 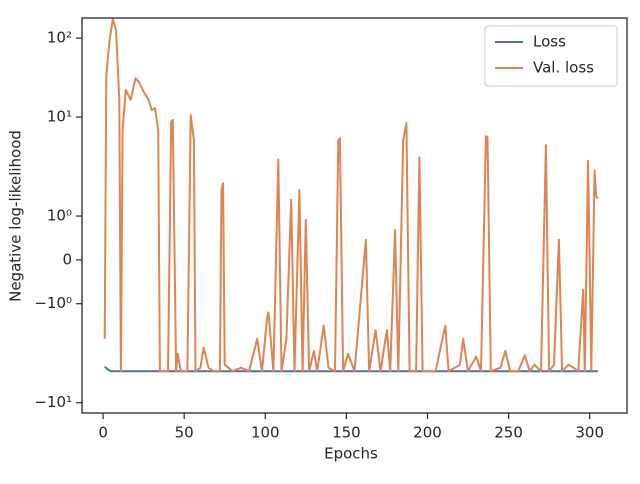 I want to click on x-tick-label: 100, so click(x=265, y=433).